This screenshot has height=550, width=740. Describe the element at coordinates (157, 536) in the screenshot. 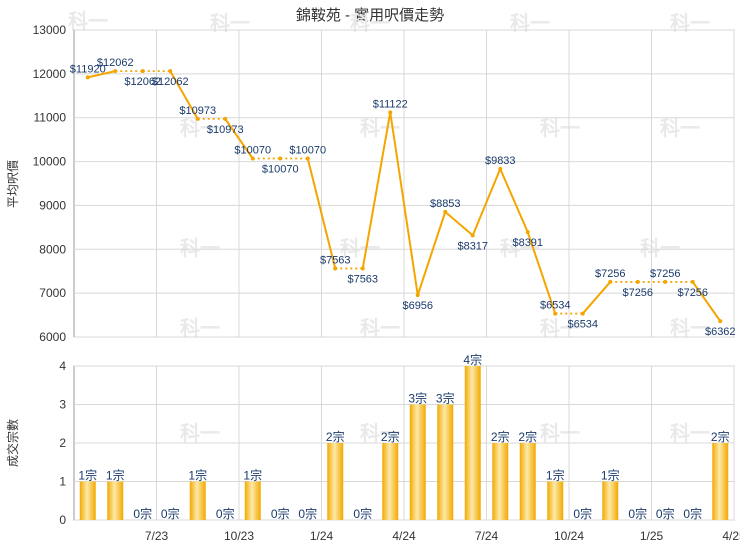

I see `x-axis-tick-label: 7/23` at that location.